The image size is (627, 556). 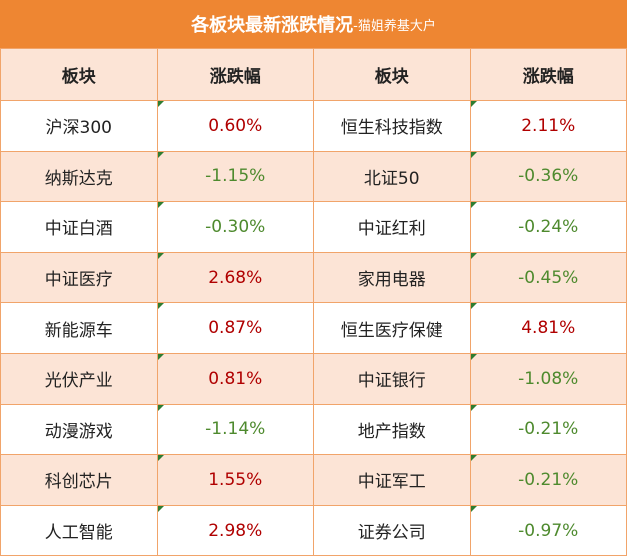 What do you see at coordinates (392, 328) in the screenshot?
I see `sector-cell: 恒生医疗保健` at bounding box center [392, 328].